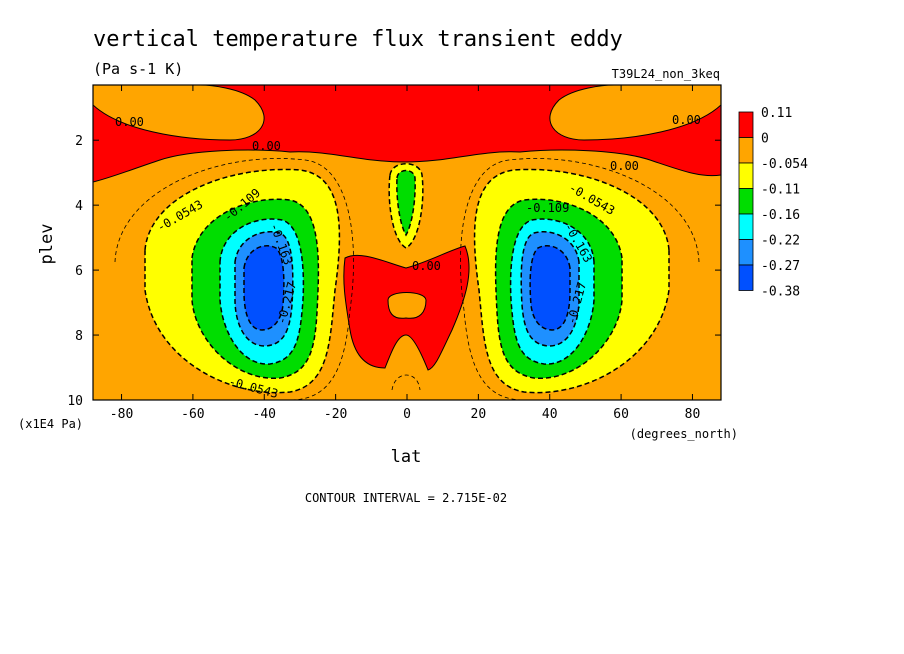 This screenshot has width=904, height=654. I want to click on south-level-min, so click(264, 288).